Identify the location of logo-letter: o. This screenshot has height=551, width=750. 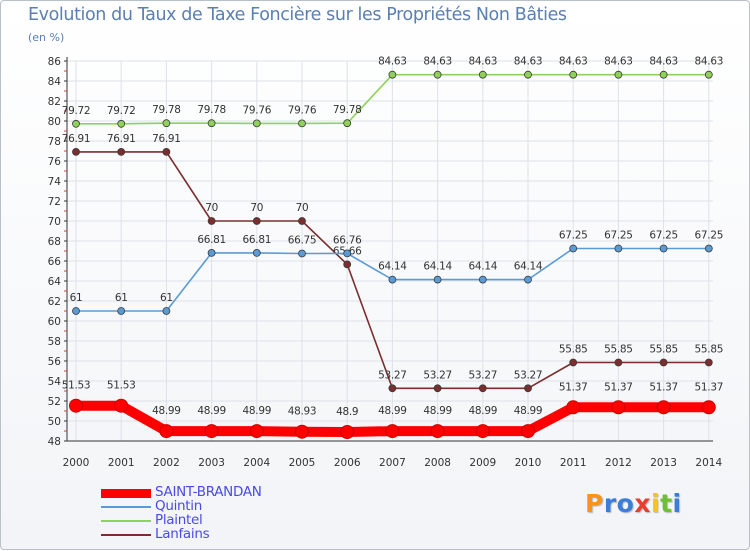
(625, 503).